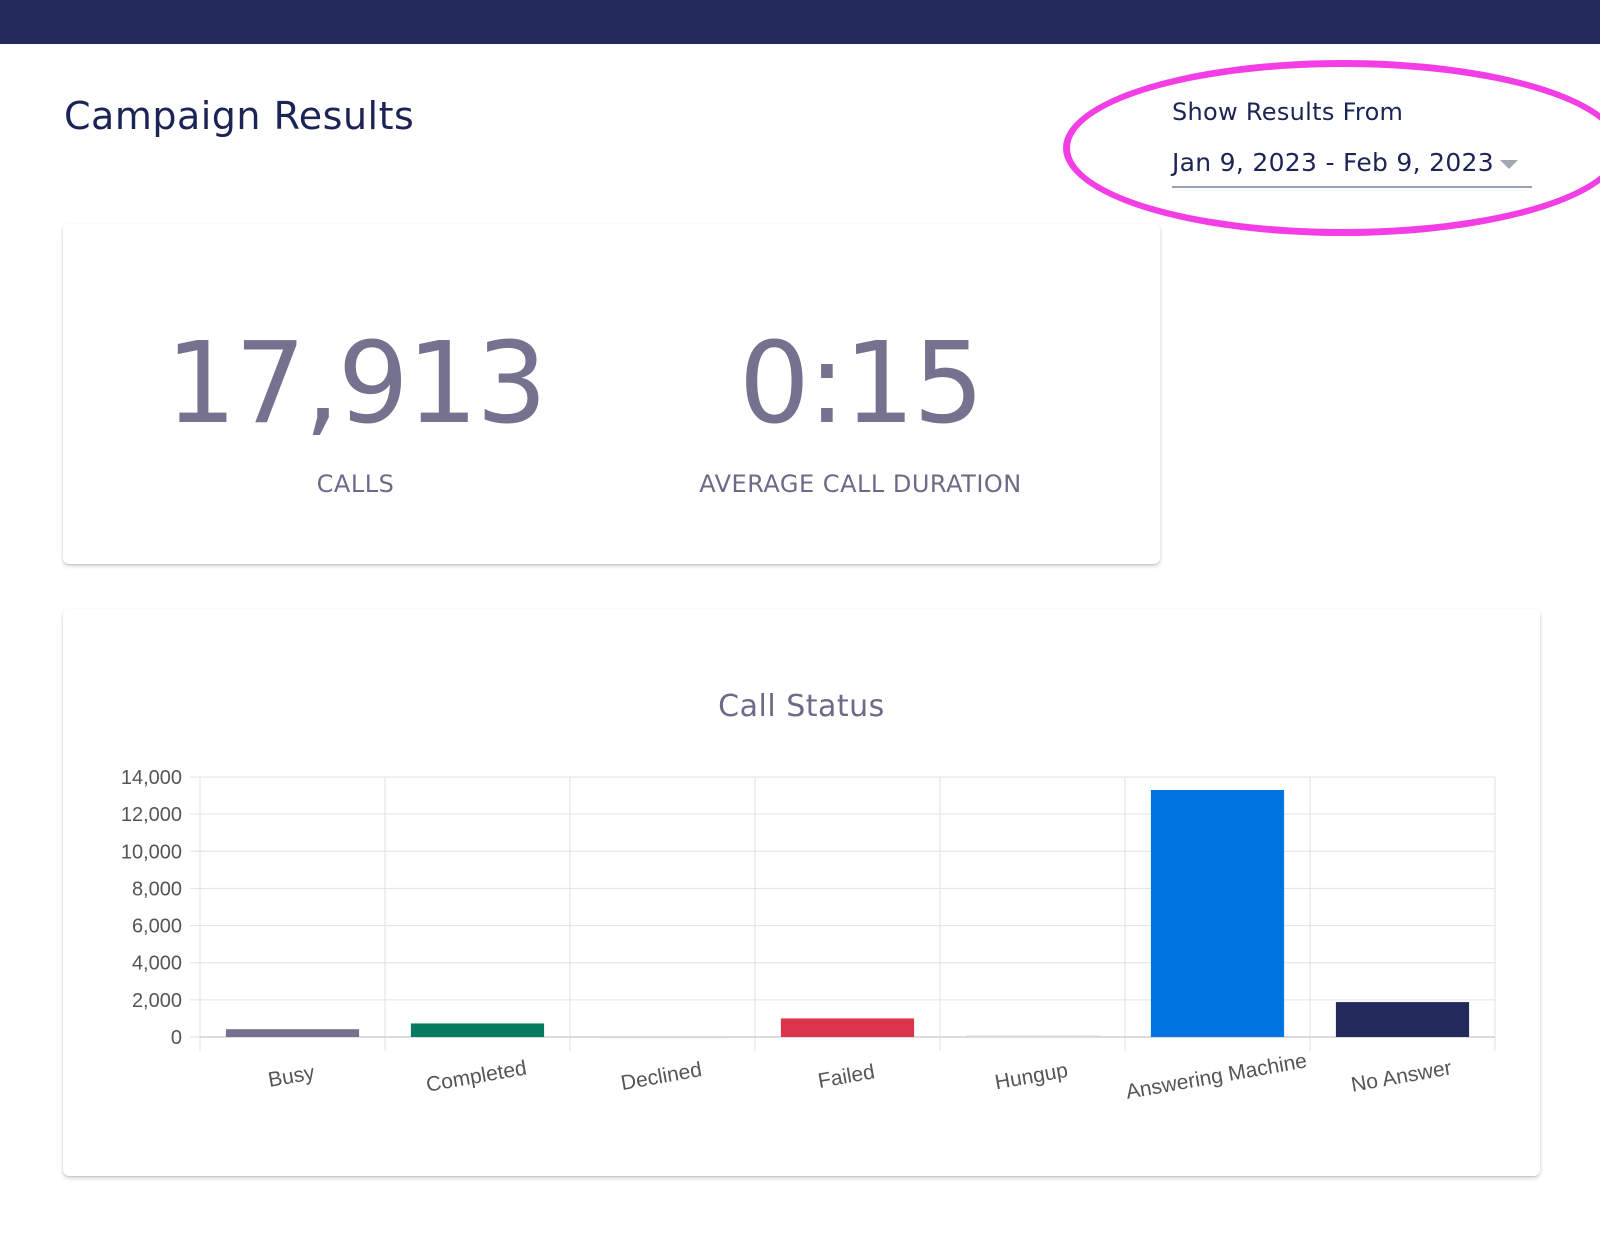 The height and width of the screenshot is (1243, 1600). Describe the element at coordinates (801, 706) in the screenshot. I see `chart-title: Call Status` at that location.